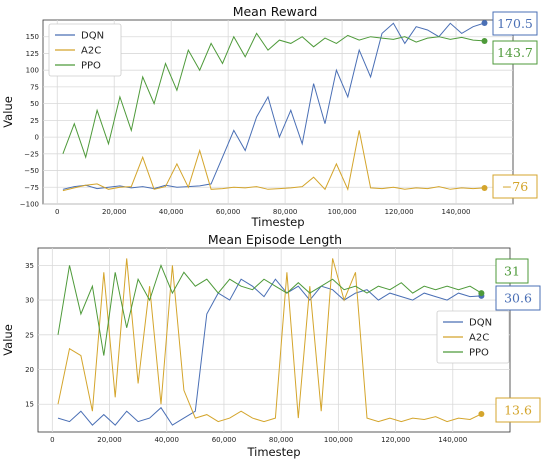  What do you see at coordinates (273, 161) in the screenshot?
I see `series-line-a2c` at bounding box center [273, 161].